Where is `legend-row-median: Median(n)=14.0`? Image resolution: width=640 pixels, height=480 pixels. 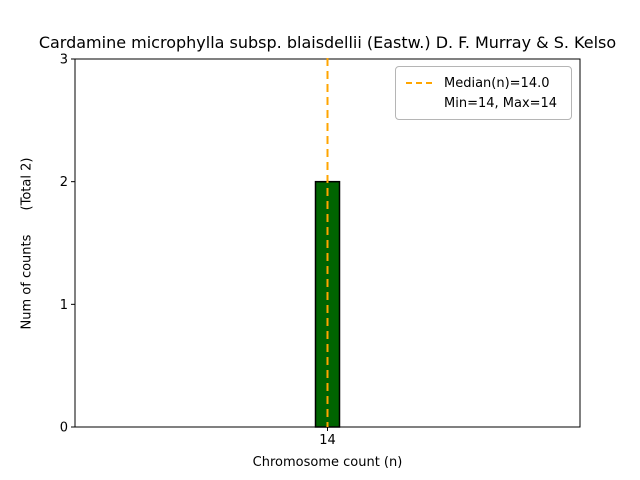
legend-row-median: Median(n)=14.0 is located at coordinates (483, 83).